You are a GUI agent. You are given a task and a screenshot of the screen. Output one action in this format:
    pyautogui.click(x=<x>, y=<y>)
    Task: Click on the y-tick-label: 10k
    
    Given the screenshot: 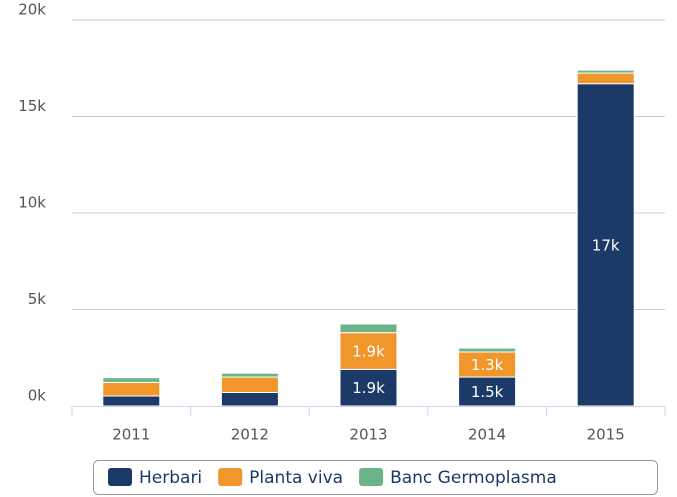 What is the action you would take?
    pyautogui.click(x=32, y=203)
    